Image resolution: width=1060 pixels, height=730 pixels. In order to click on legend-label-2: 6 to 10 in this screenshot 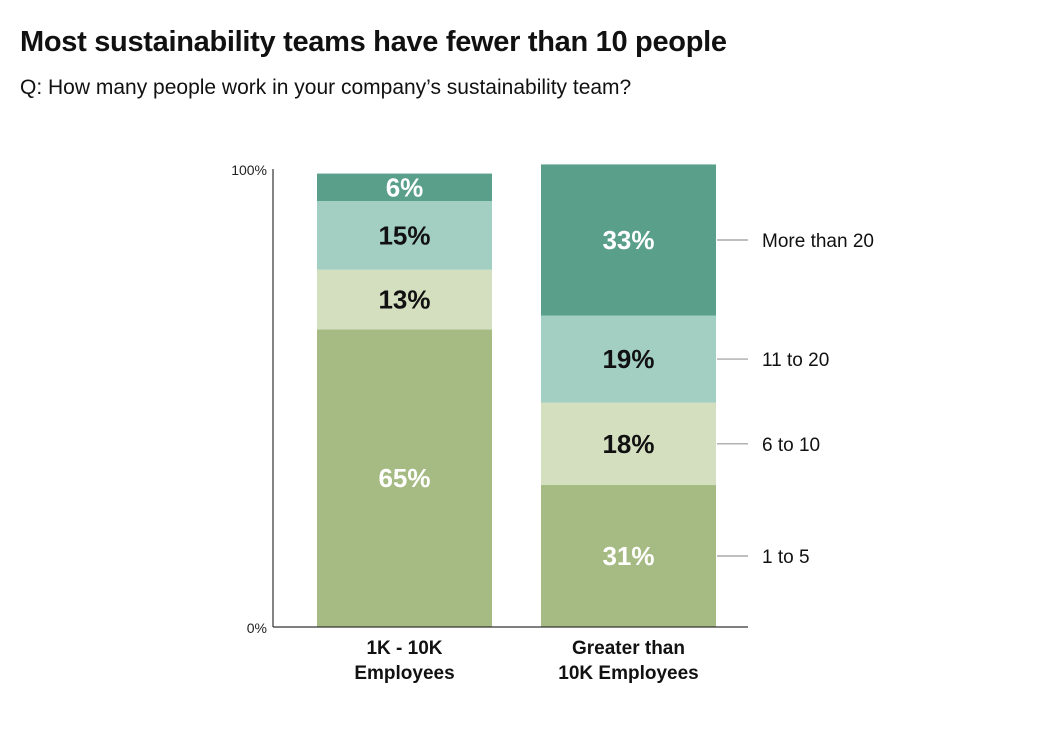, I will do `click(791, 445)`.